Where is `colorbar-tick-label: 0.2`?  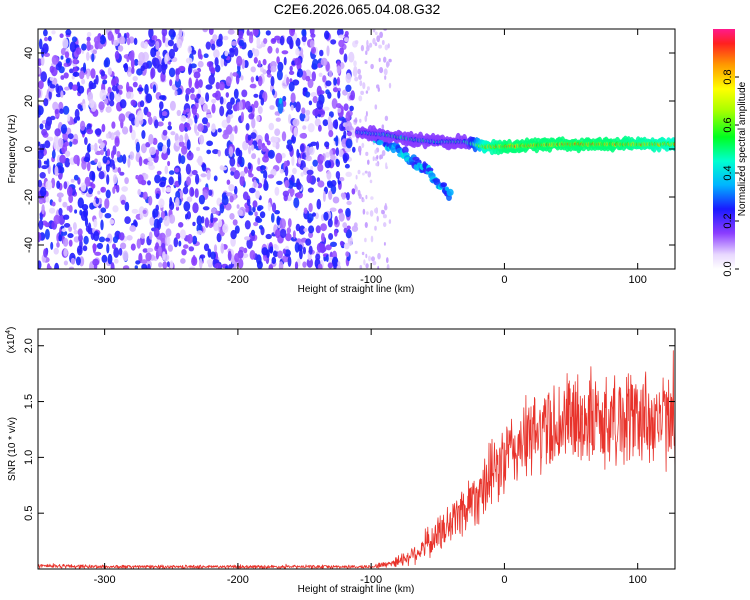
colorbar-tick-label: 0.2 is located at coordinates (728, 220).